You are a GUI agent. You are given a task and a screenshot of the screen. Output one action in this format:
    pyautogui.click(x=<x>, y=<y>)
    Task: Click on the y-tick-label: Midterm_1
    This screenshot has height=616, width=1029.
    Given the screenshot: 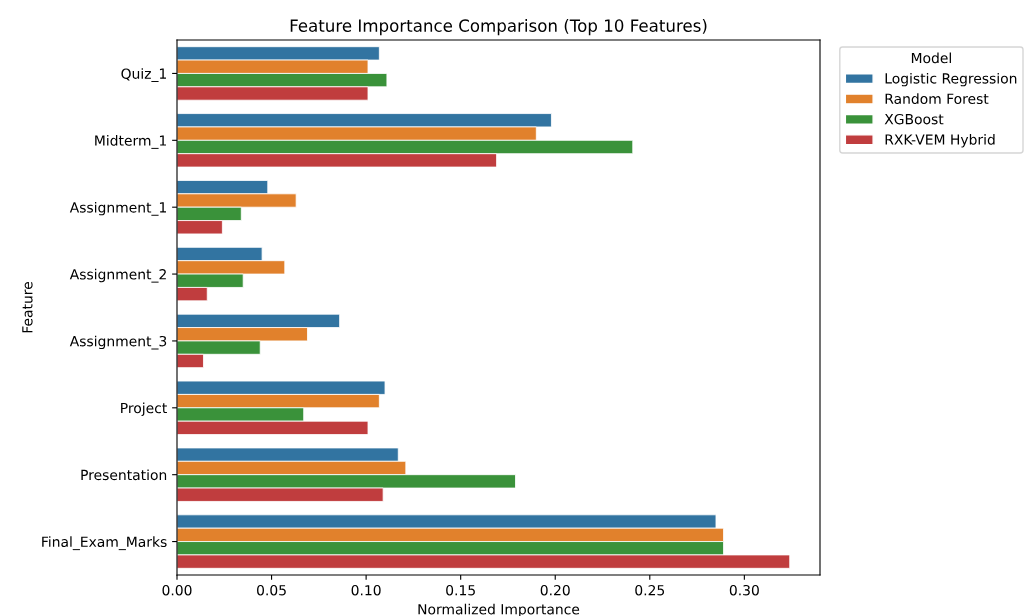 What is the action you would take?
    pyautogui.click(x=130, y=142)
    